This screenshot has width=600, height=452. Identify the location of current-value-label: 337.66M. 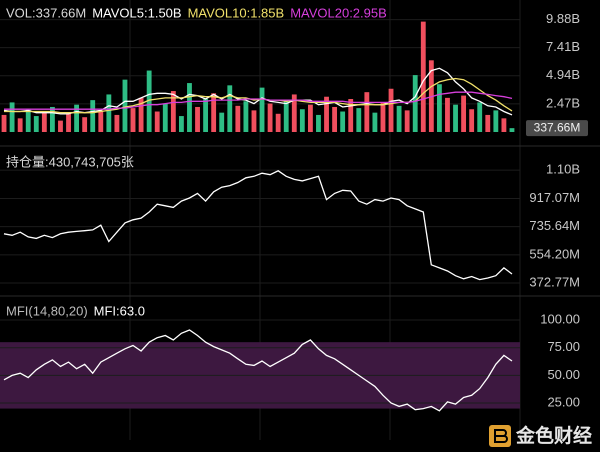
(557, 127).